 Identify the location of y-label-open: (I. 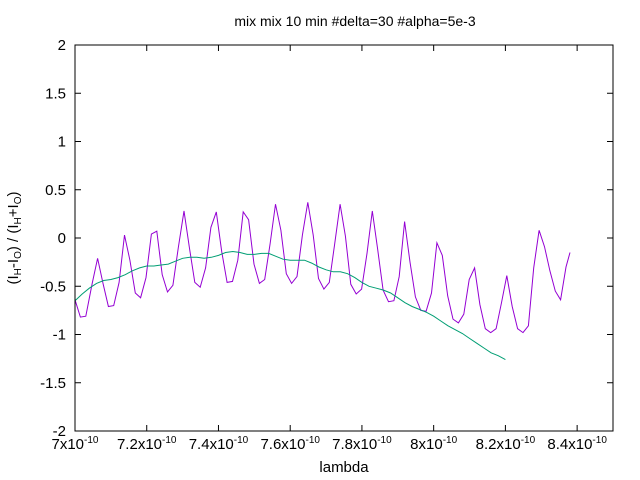
(13, 279).